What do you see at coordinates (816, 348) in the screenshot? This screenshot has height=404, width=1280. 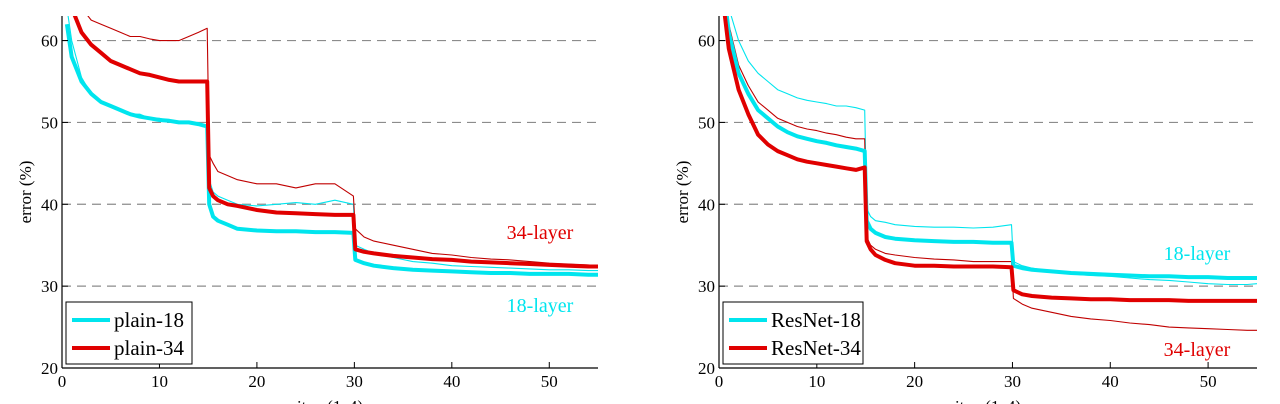 I see `legend-label: ResNet-34` at bounding box center [816, 348].